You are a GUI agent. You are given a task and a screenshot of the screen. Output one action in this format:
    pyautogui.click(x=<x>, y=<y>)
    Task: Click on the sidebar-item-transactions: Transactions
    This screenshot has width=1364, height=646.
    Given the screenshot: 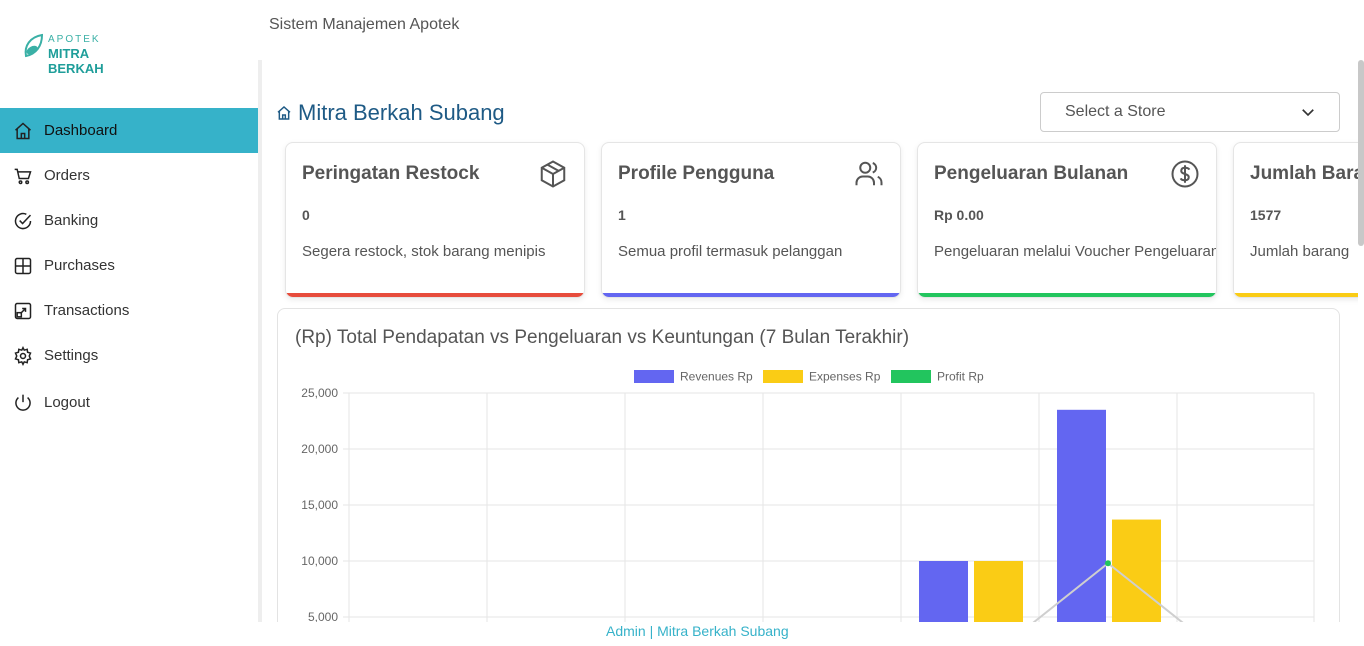 What is the action you would take?
    pyautogui.click(x=129, y=310)
    